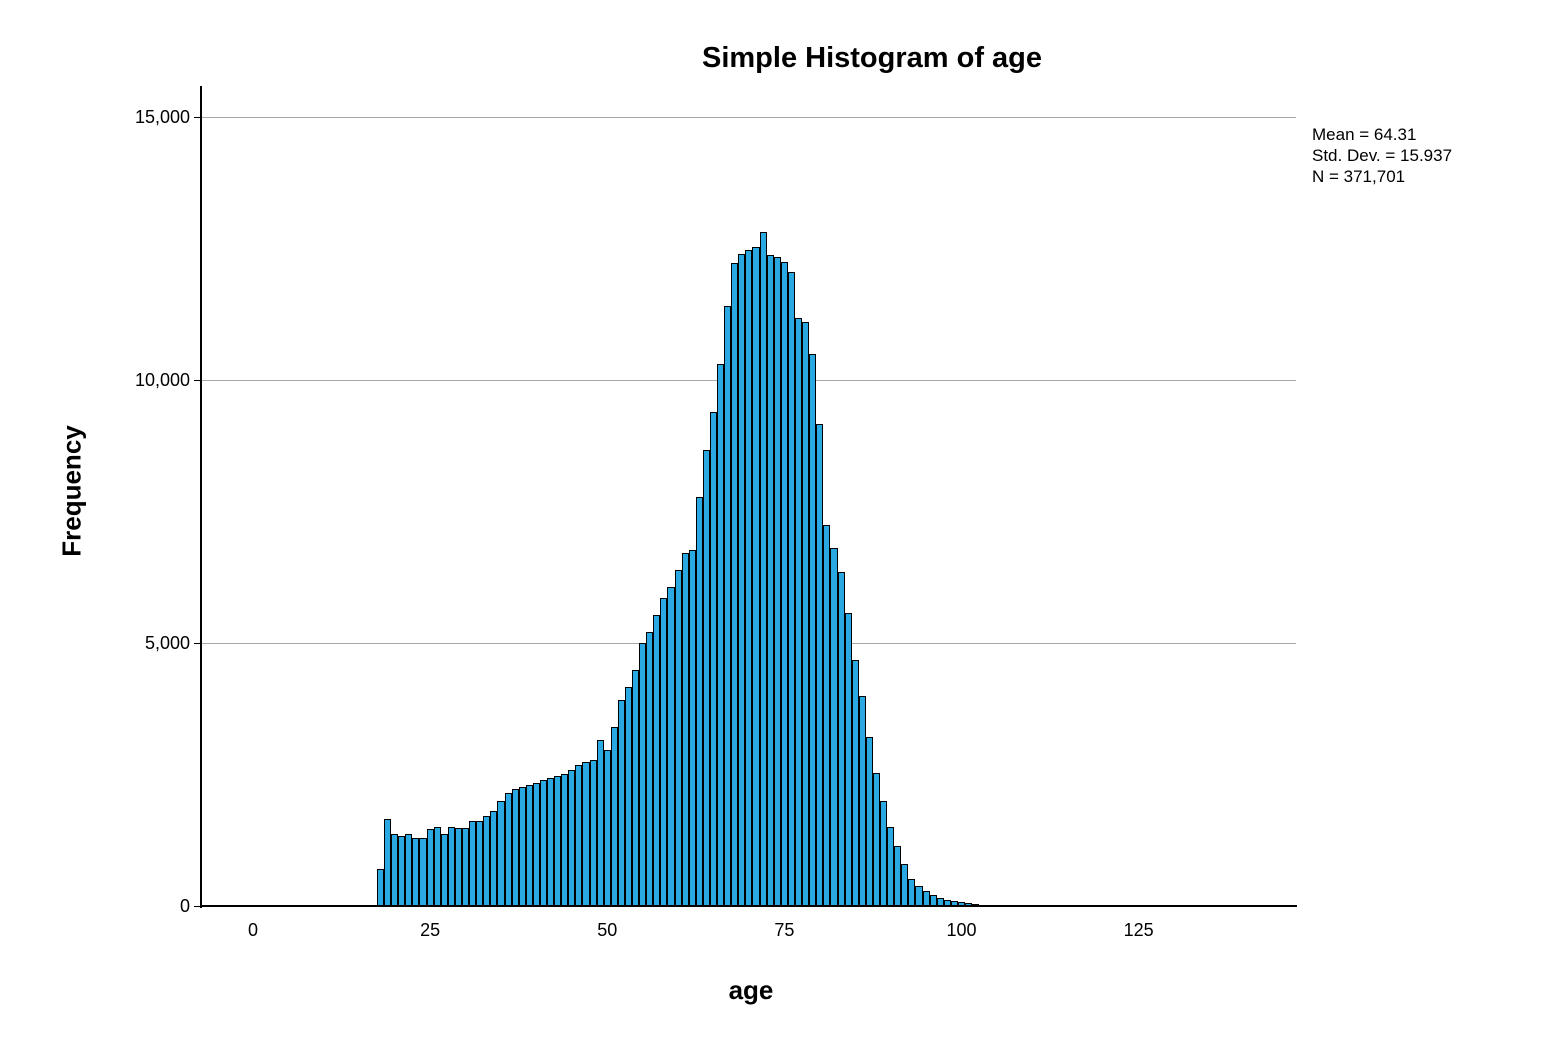 The width and height of the screenshot is (1562, 1046). I want to click on x-tick-label-0: 0, so click(252, 930).